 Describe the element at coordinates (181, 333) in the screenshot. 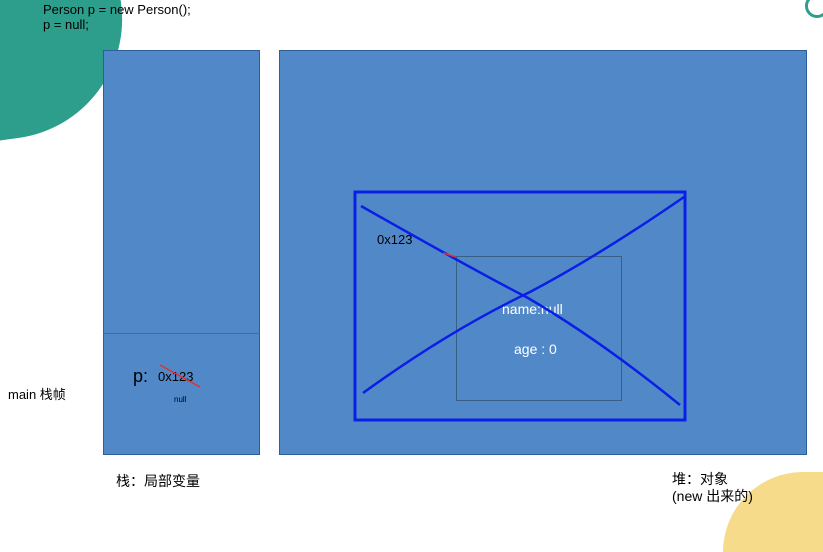

I see `stack-frame-divider` at that location.